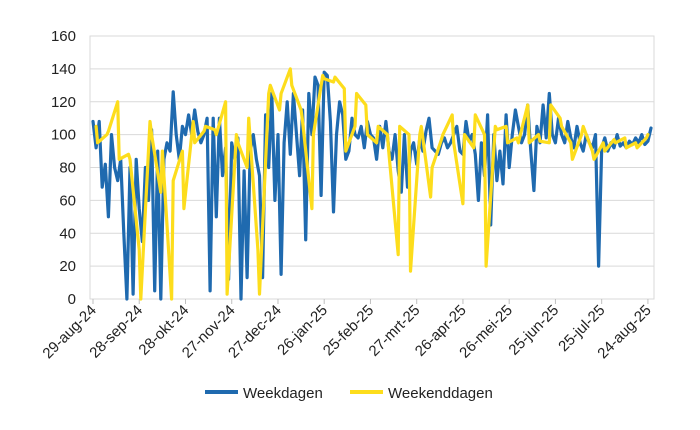 The image size is (700, 430). Describe the element at coordinates (67, 200) in the screenshot. I see `y-tick-label: 60` at that location.